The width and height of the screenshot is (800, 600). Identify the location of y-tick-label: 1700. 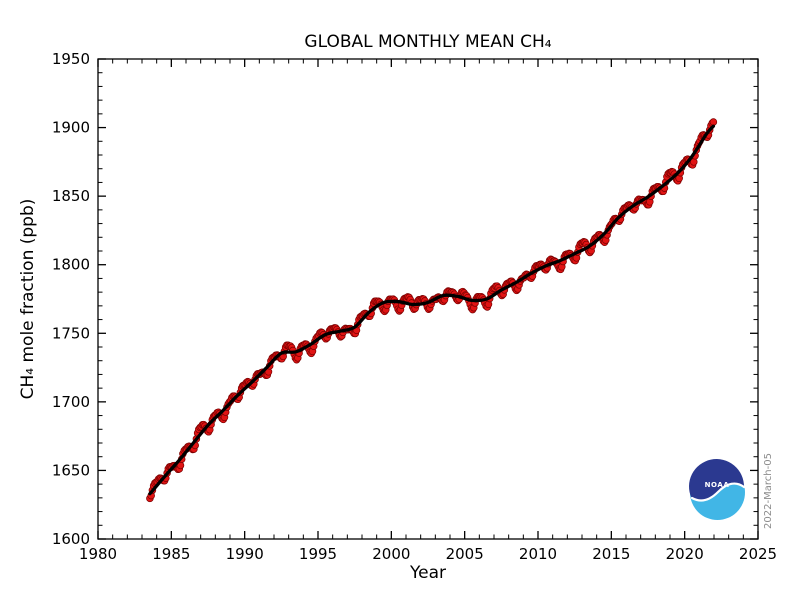
(71, 402).